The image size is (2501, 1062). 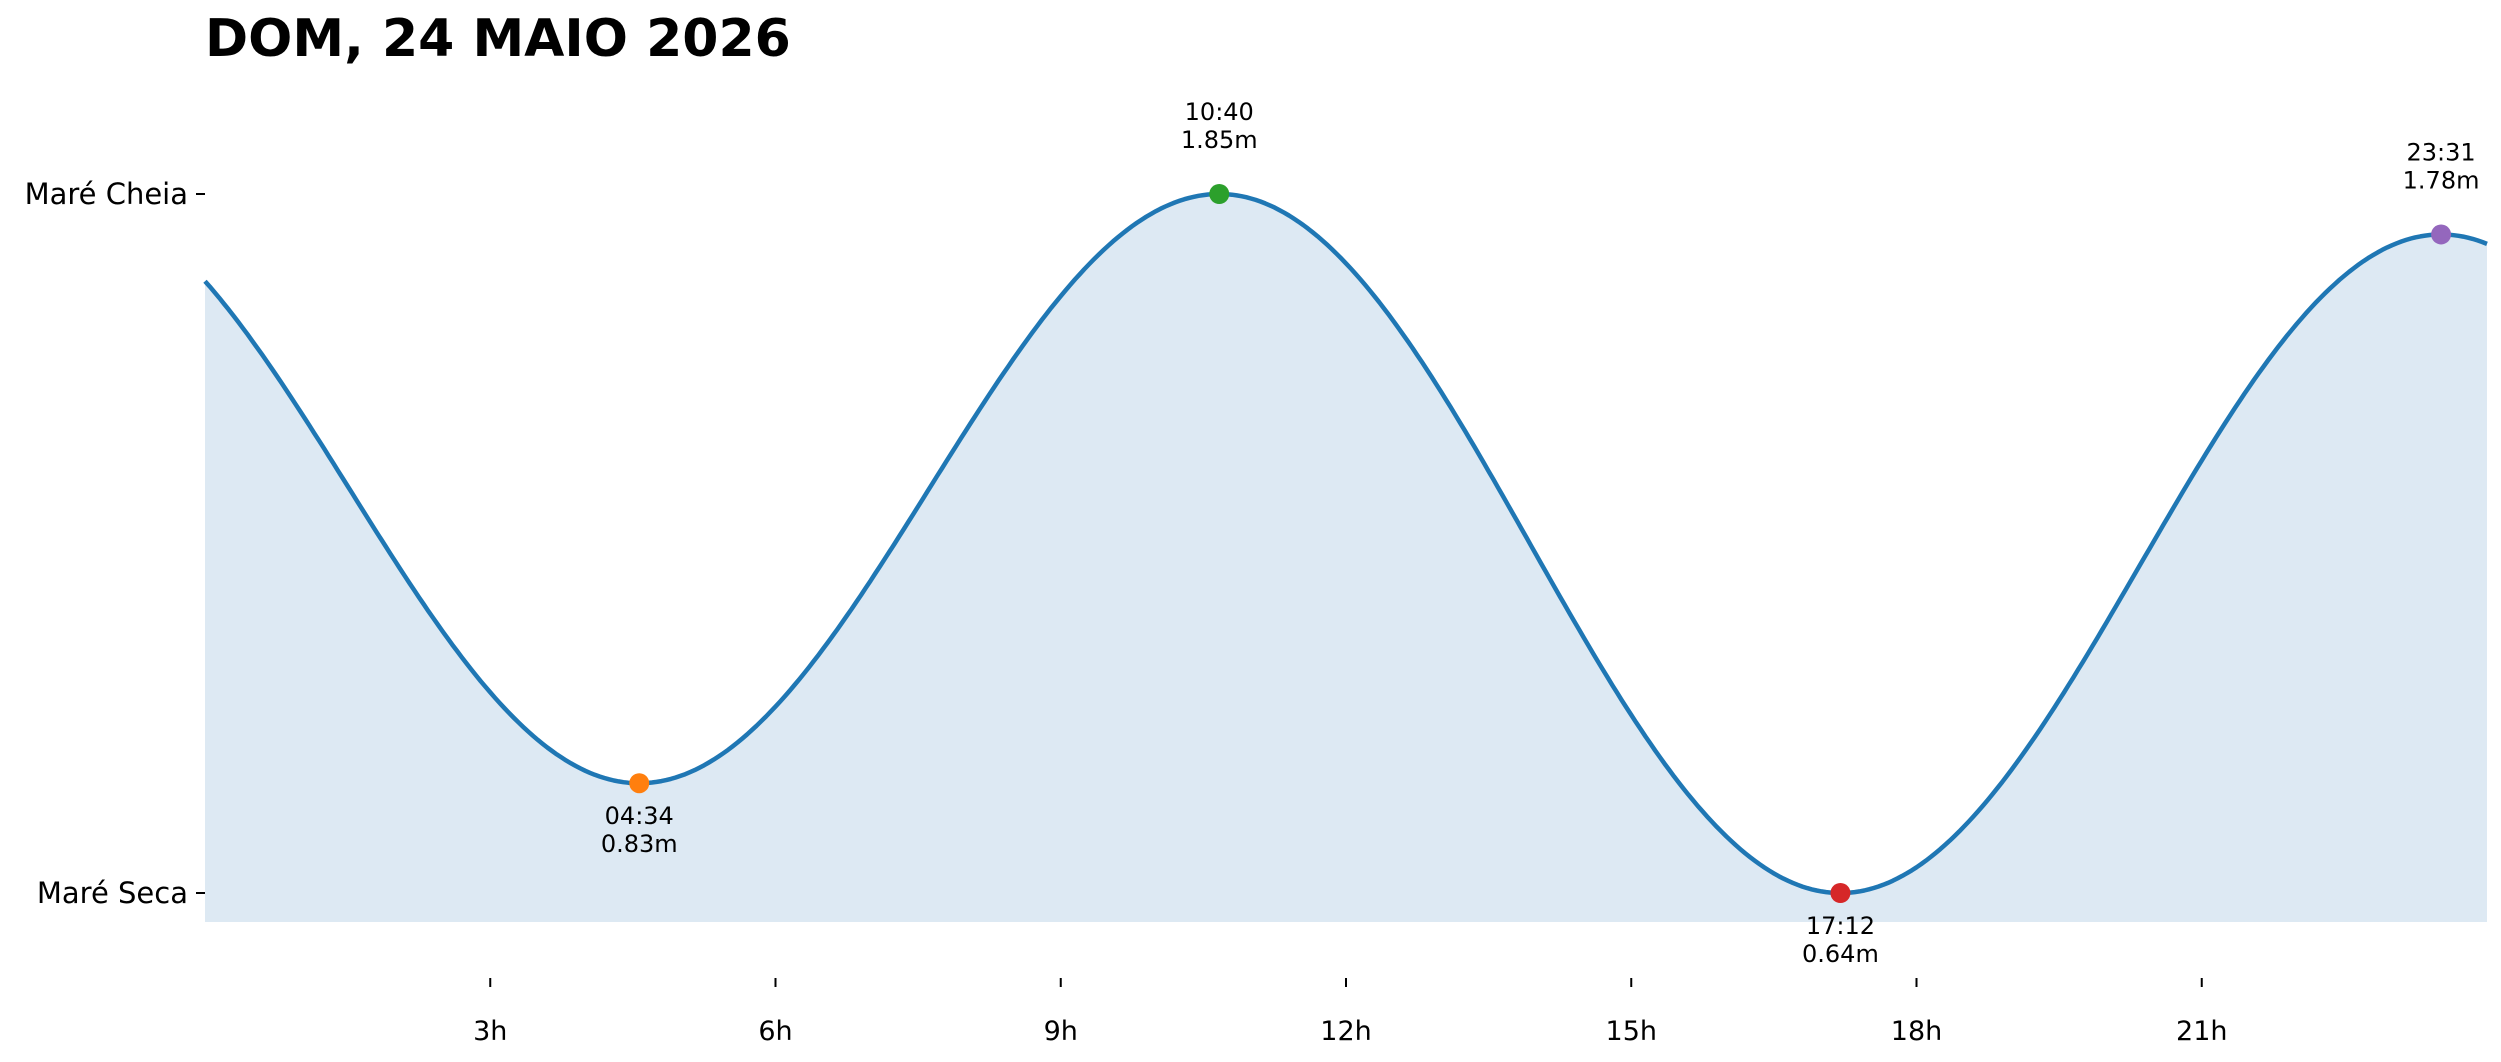 What do you see at coordinates (1840, 926) in the screenshot?
I see `extreme-time-label: 17:12` at bounding box center [1840, 926].